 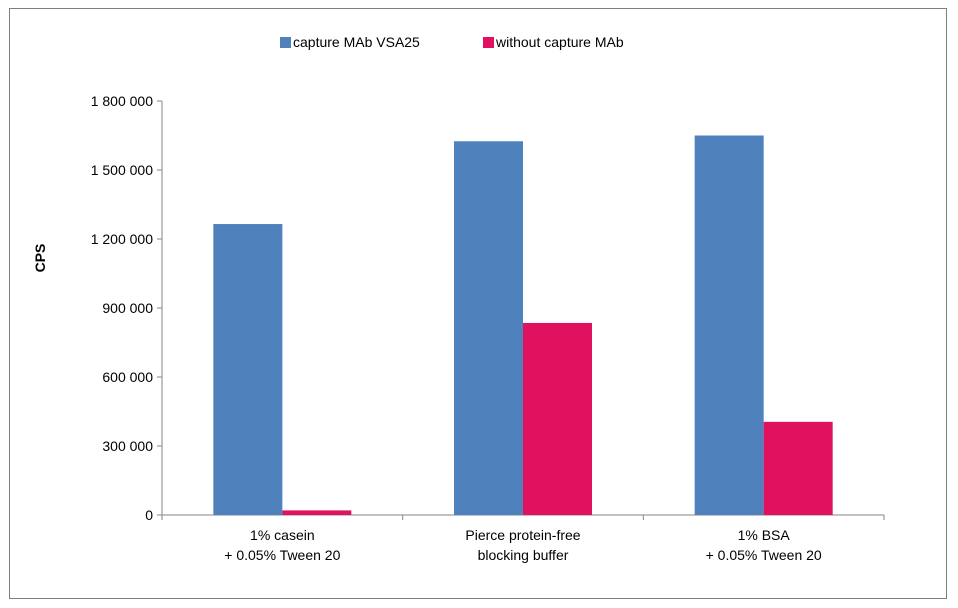 I want to click on x-category-label: 1% BSA, so click(x=764, y=535).